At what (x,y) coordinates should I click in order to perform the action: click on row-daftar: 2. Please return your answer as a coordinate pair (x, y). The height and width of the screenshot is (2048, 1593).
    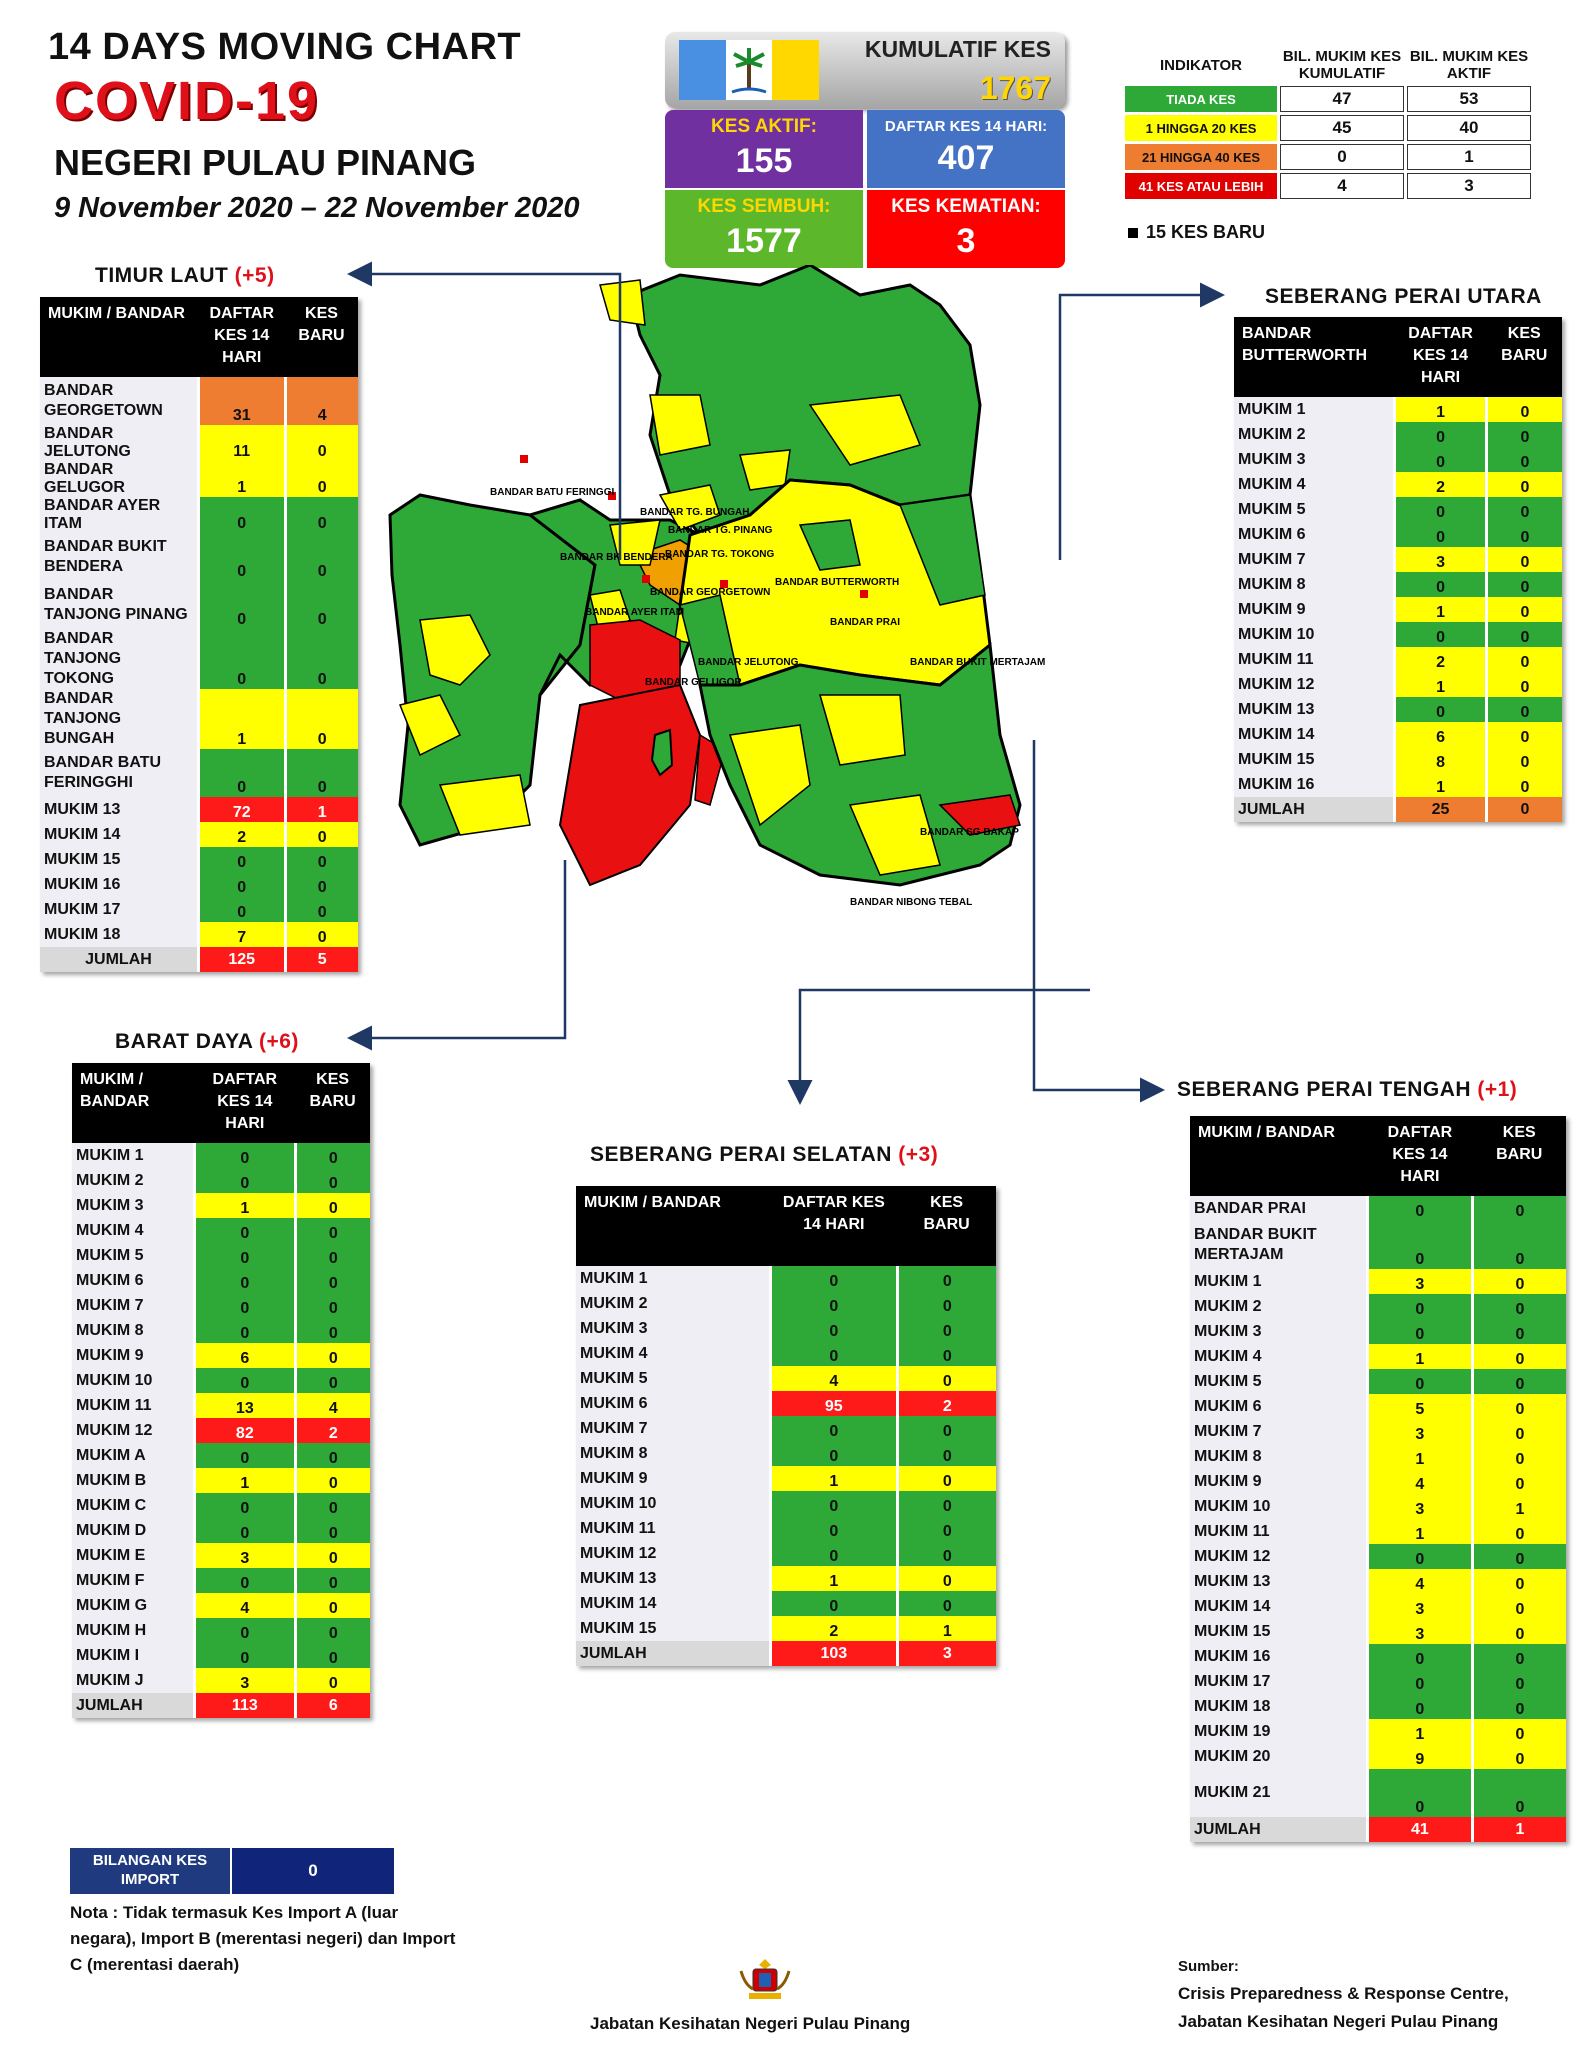
    Looking at the image, I should click on (240, 834).